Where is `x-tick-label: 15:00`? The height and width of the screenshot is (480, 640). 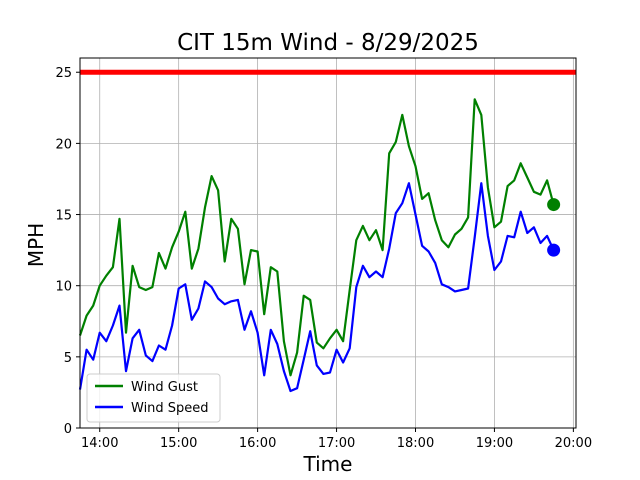
x-tick-label: 15:00 is located at coordinates (178, 443).